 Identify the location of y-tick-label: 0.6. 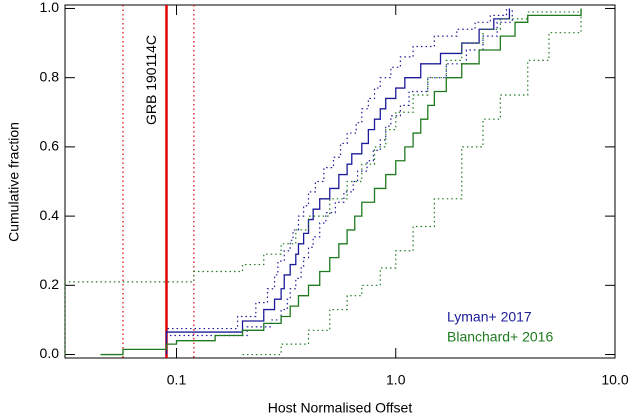
(50, 146).